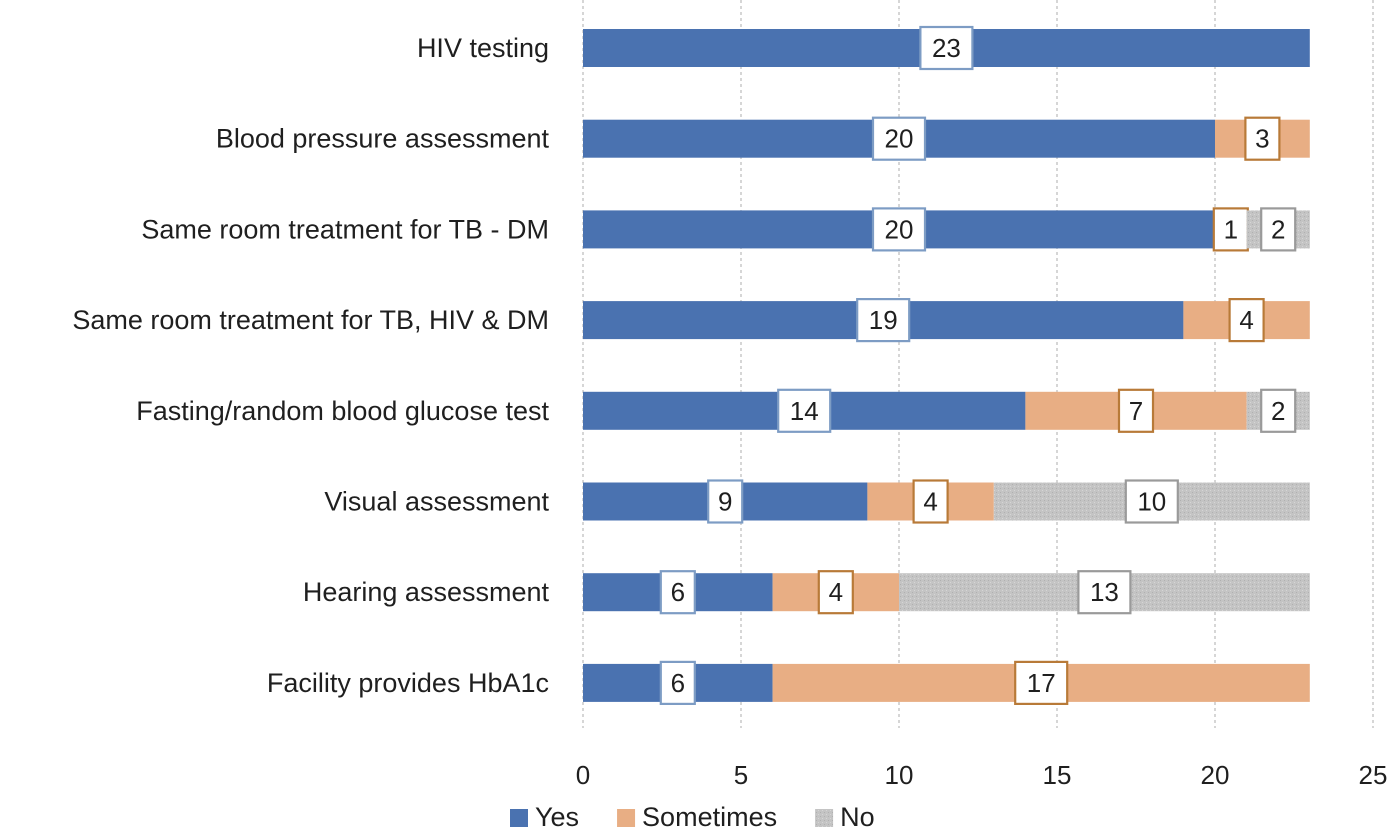  I want to click on data-label: 7, so click(1136, 411).